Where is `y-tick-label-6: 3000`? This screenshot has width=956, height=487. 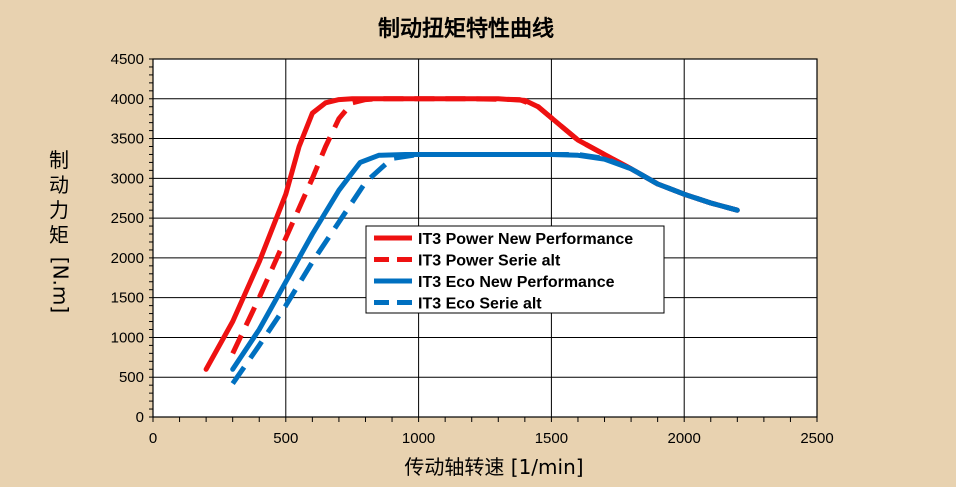 y-tick-label-6: 3000 is located at coordinates (127, 178).